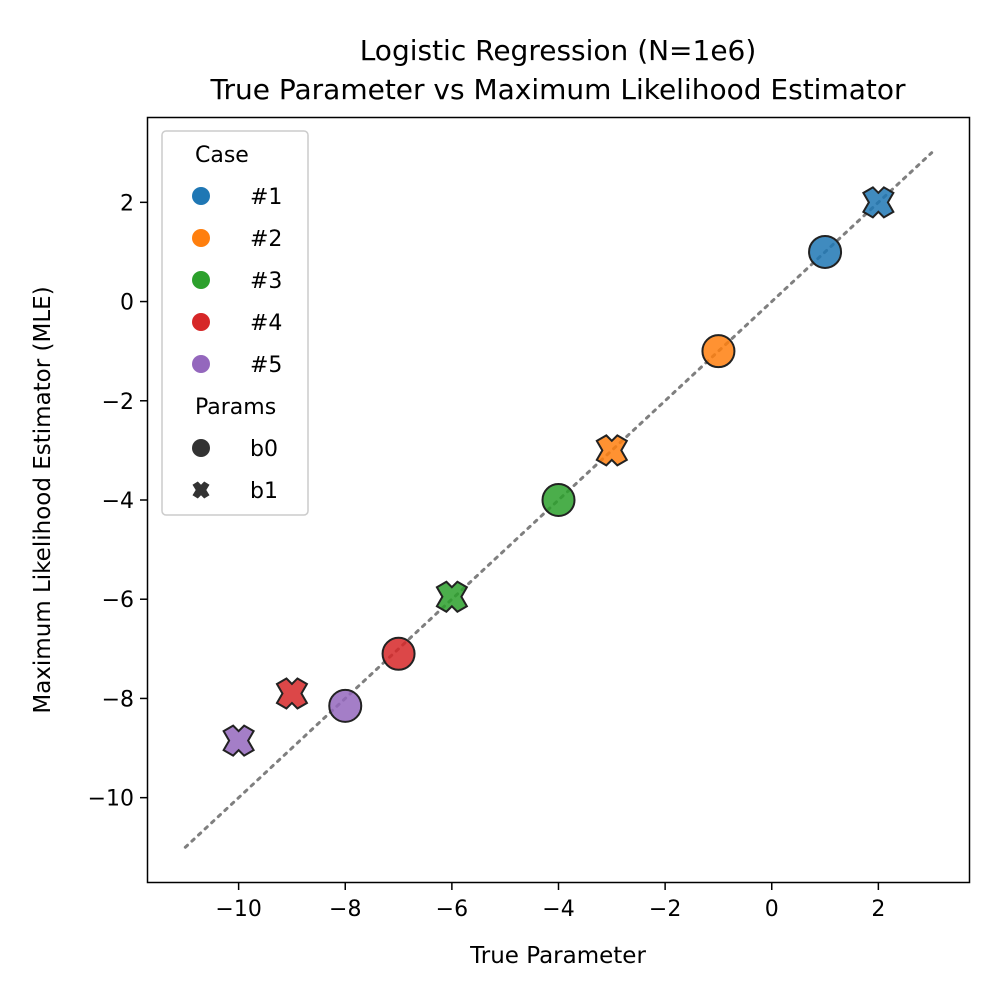 The height and width of the screenshot is (1000, 1000). Describe the element at coordinates (452, 909) in the screenshot. I see `x-tick-label: −6` at that location.